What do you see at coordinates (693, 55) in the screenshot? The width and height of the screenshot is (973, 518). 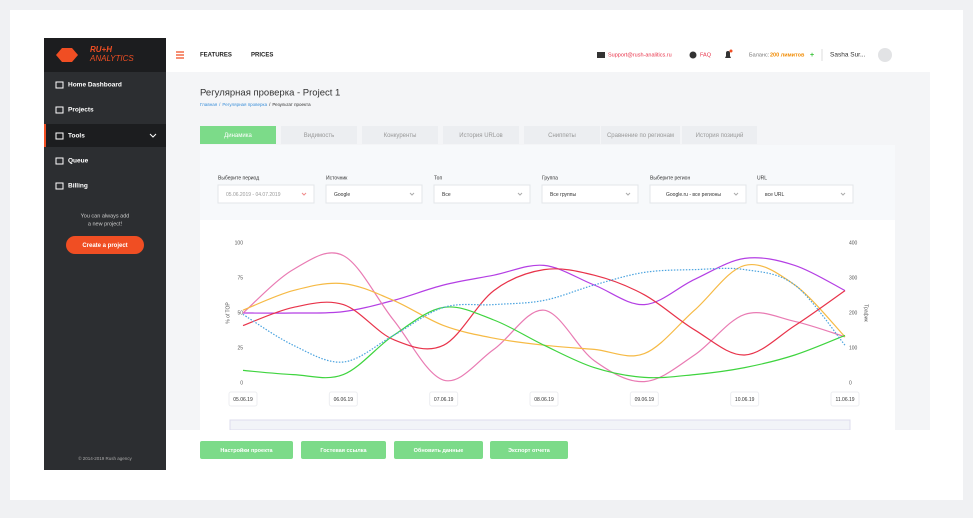 I see `globe-icon` at bounding box center [693, 55].